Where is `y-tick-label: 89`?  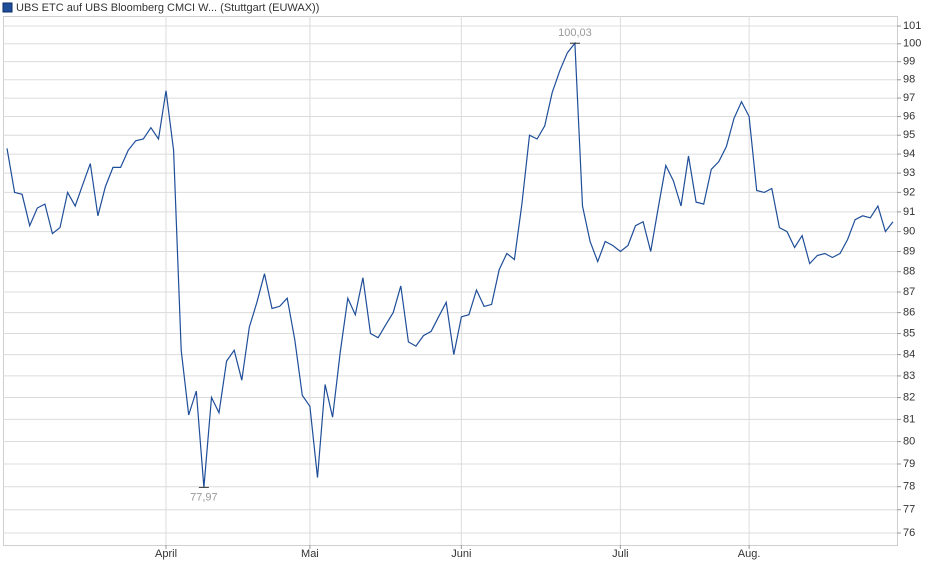 y-tick-label: 89 is located at coordinates (909, 251).